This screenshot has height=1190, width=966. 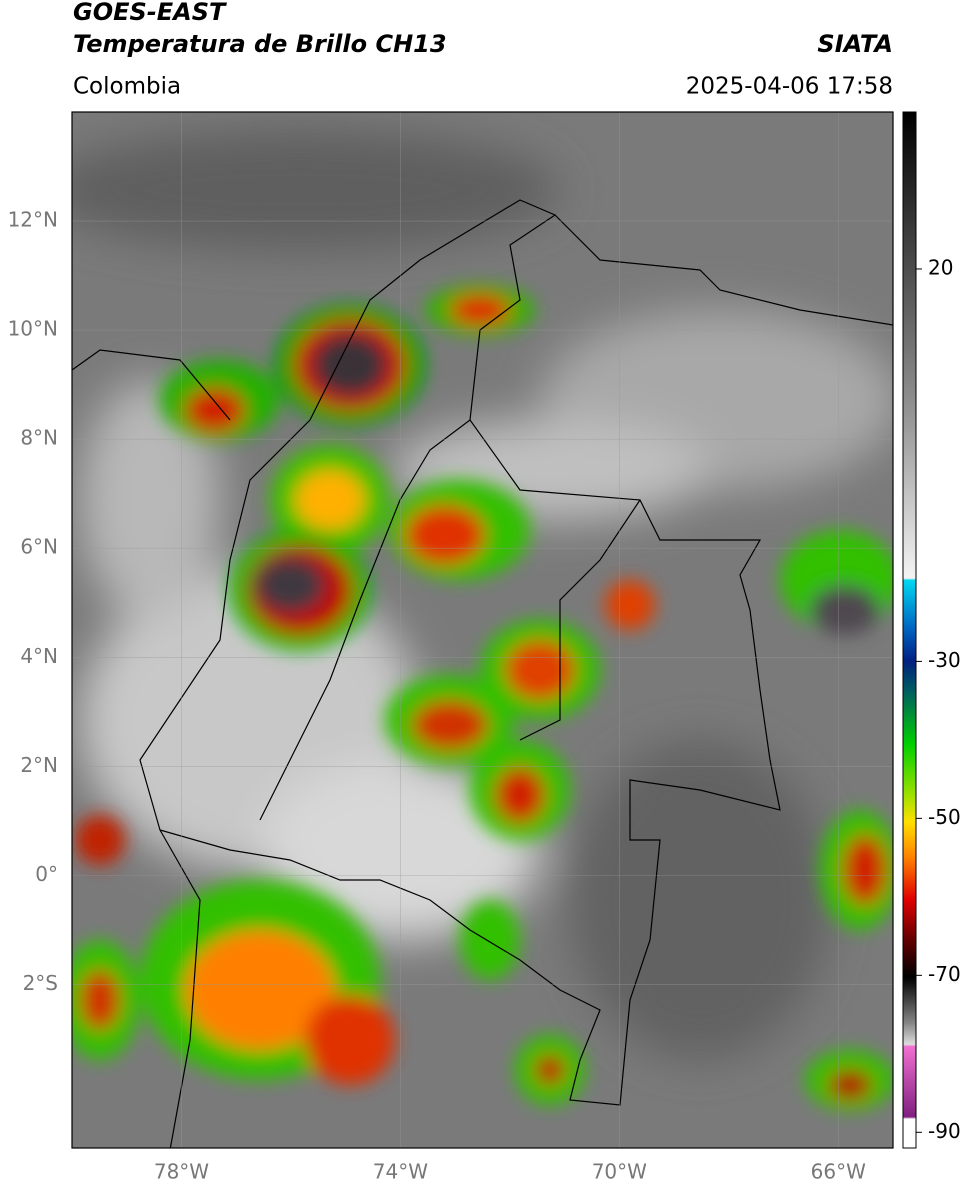 I want to click on colorbar-tick-label: -70, so click(x=944, y=974).